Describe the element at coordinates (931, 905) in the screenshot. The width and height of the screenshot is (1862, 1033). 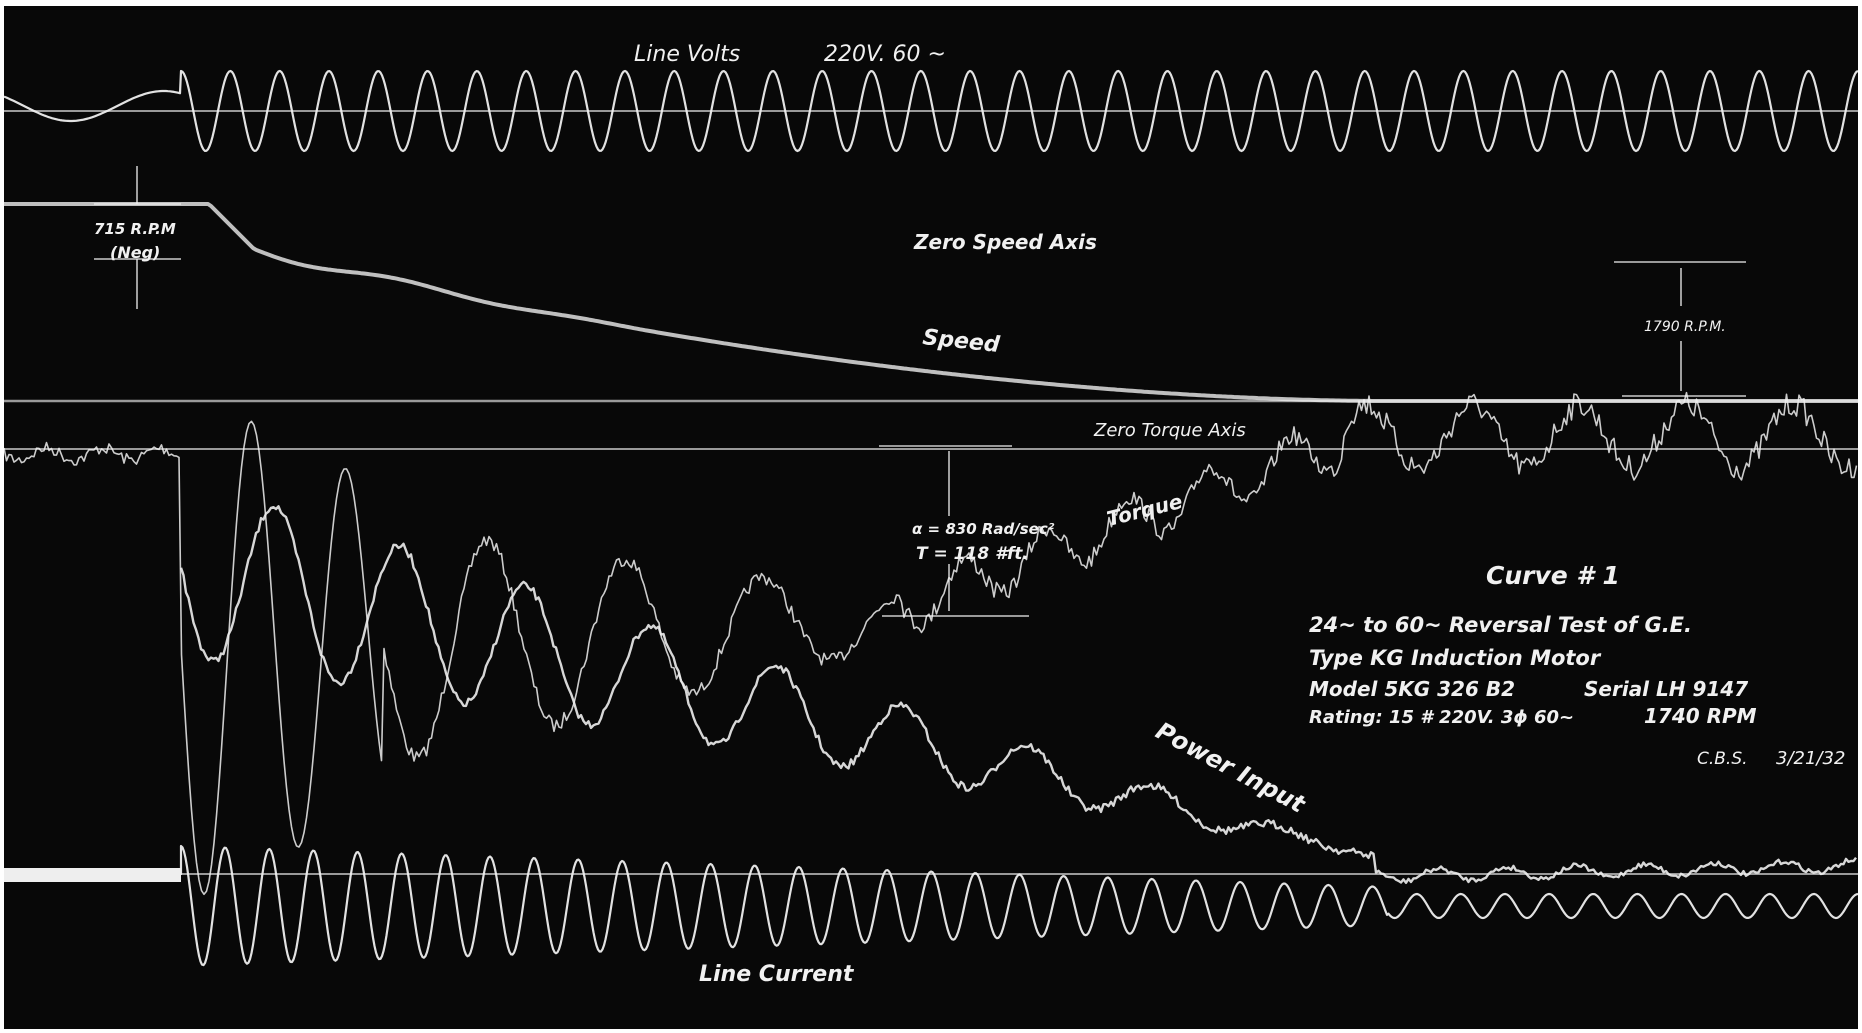
I see `line-current-trace` at that location.